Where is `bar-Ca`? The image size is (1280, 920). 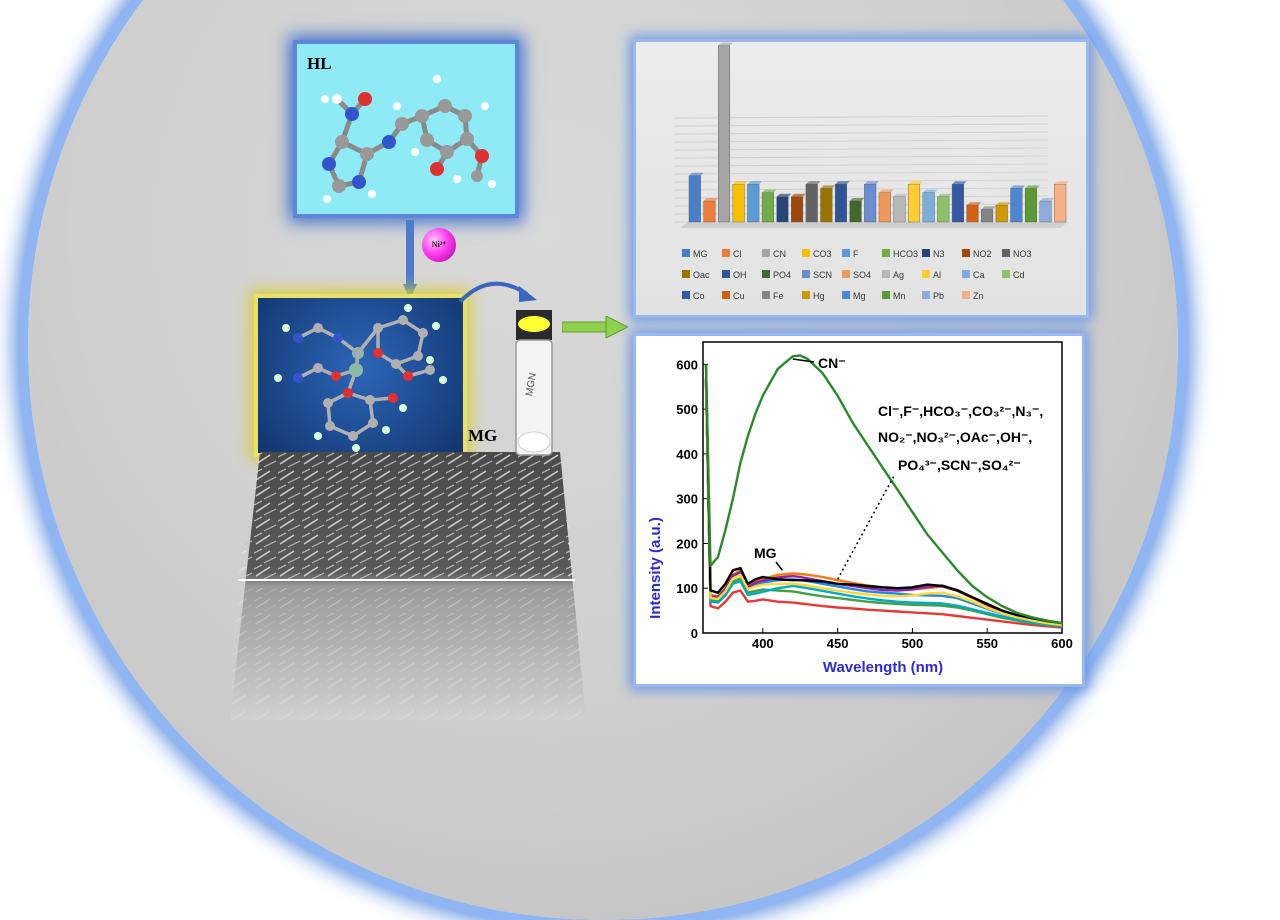 bar-Ca is located at coordinates (928, 207).